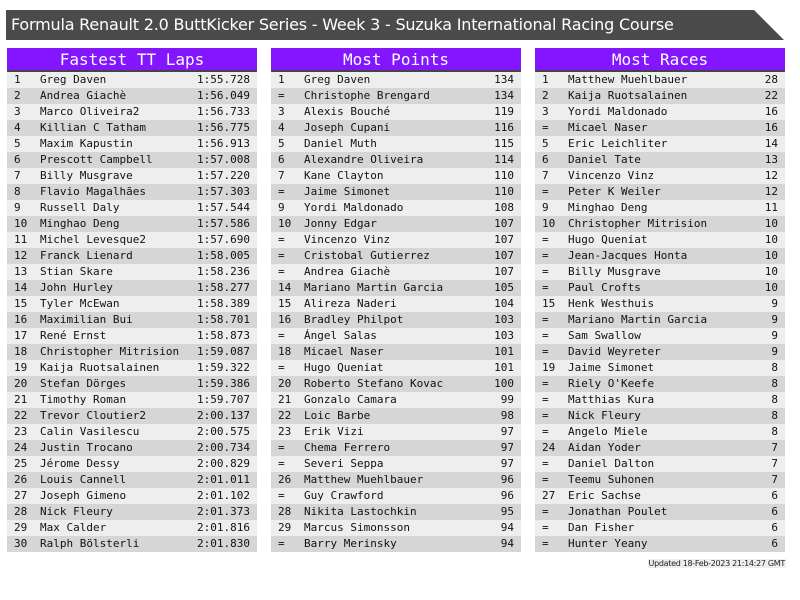 This screenshot has width=800, height=600. Describe the element at coordinates (132, 464) in the screenshot. I see `table-row: 25 Jérome Dessy 2:00.829` at that location.